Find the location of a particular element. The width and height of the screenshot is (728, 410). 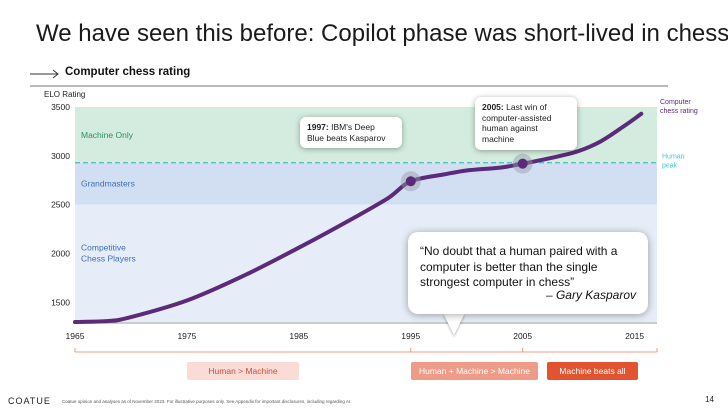

y-tick-2000: 2000 is located at coordinates (60, 254).